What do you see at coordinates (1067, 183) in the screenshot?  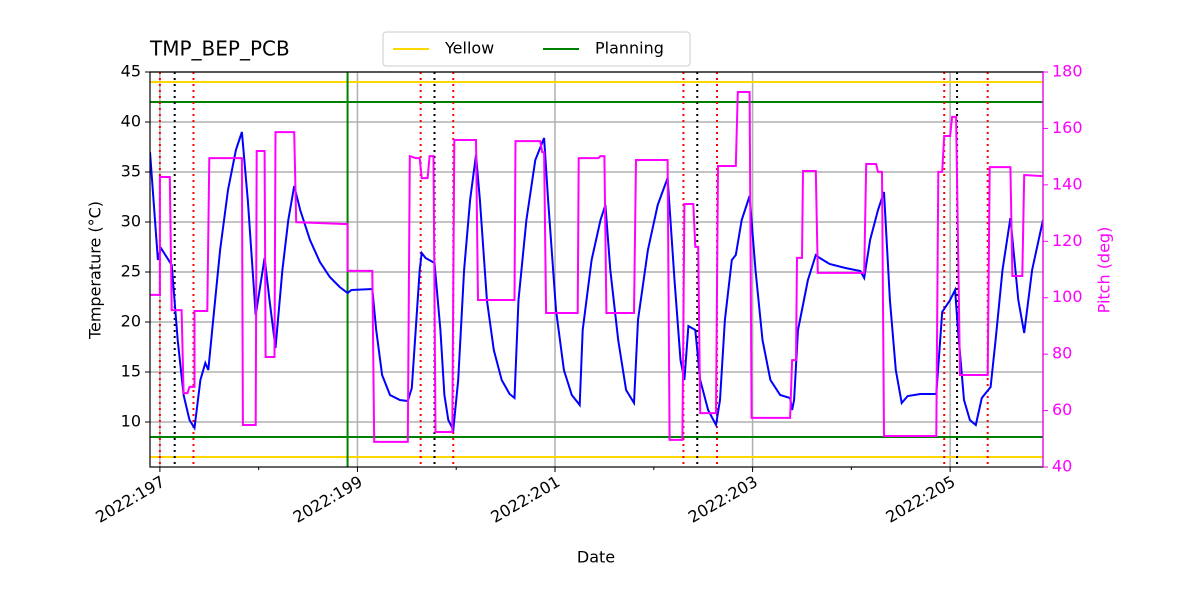 I see `y2-tick-label: 140` at bounding box center [1067, 183].